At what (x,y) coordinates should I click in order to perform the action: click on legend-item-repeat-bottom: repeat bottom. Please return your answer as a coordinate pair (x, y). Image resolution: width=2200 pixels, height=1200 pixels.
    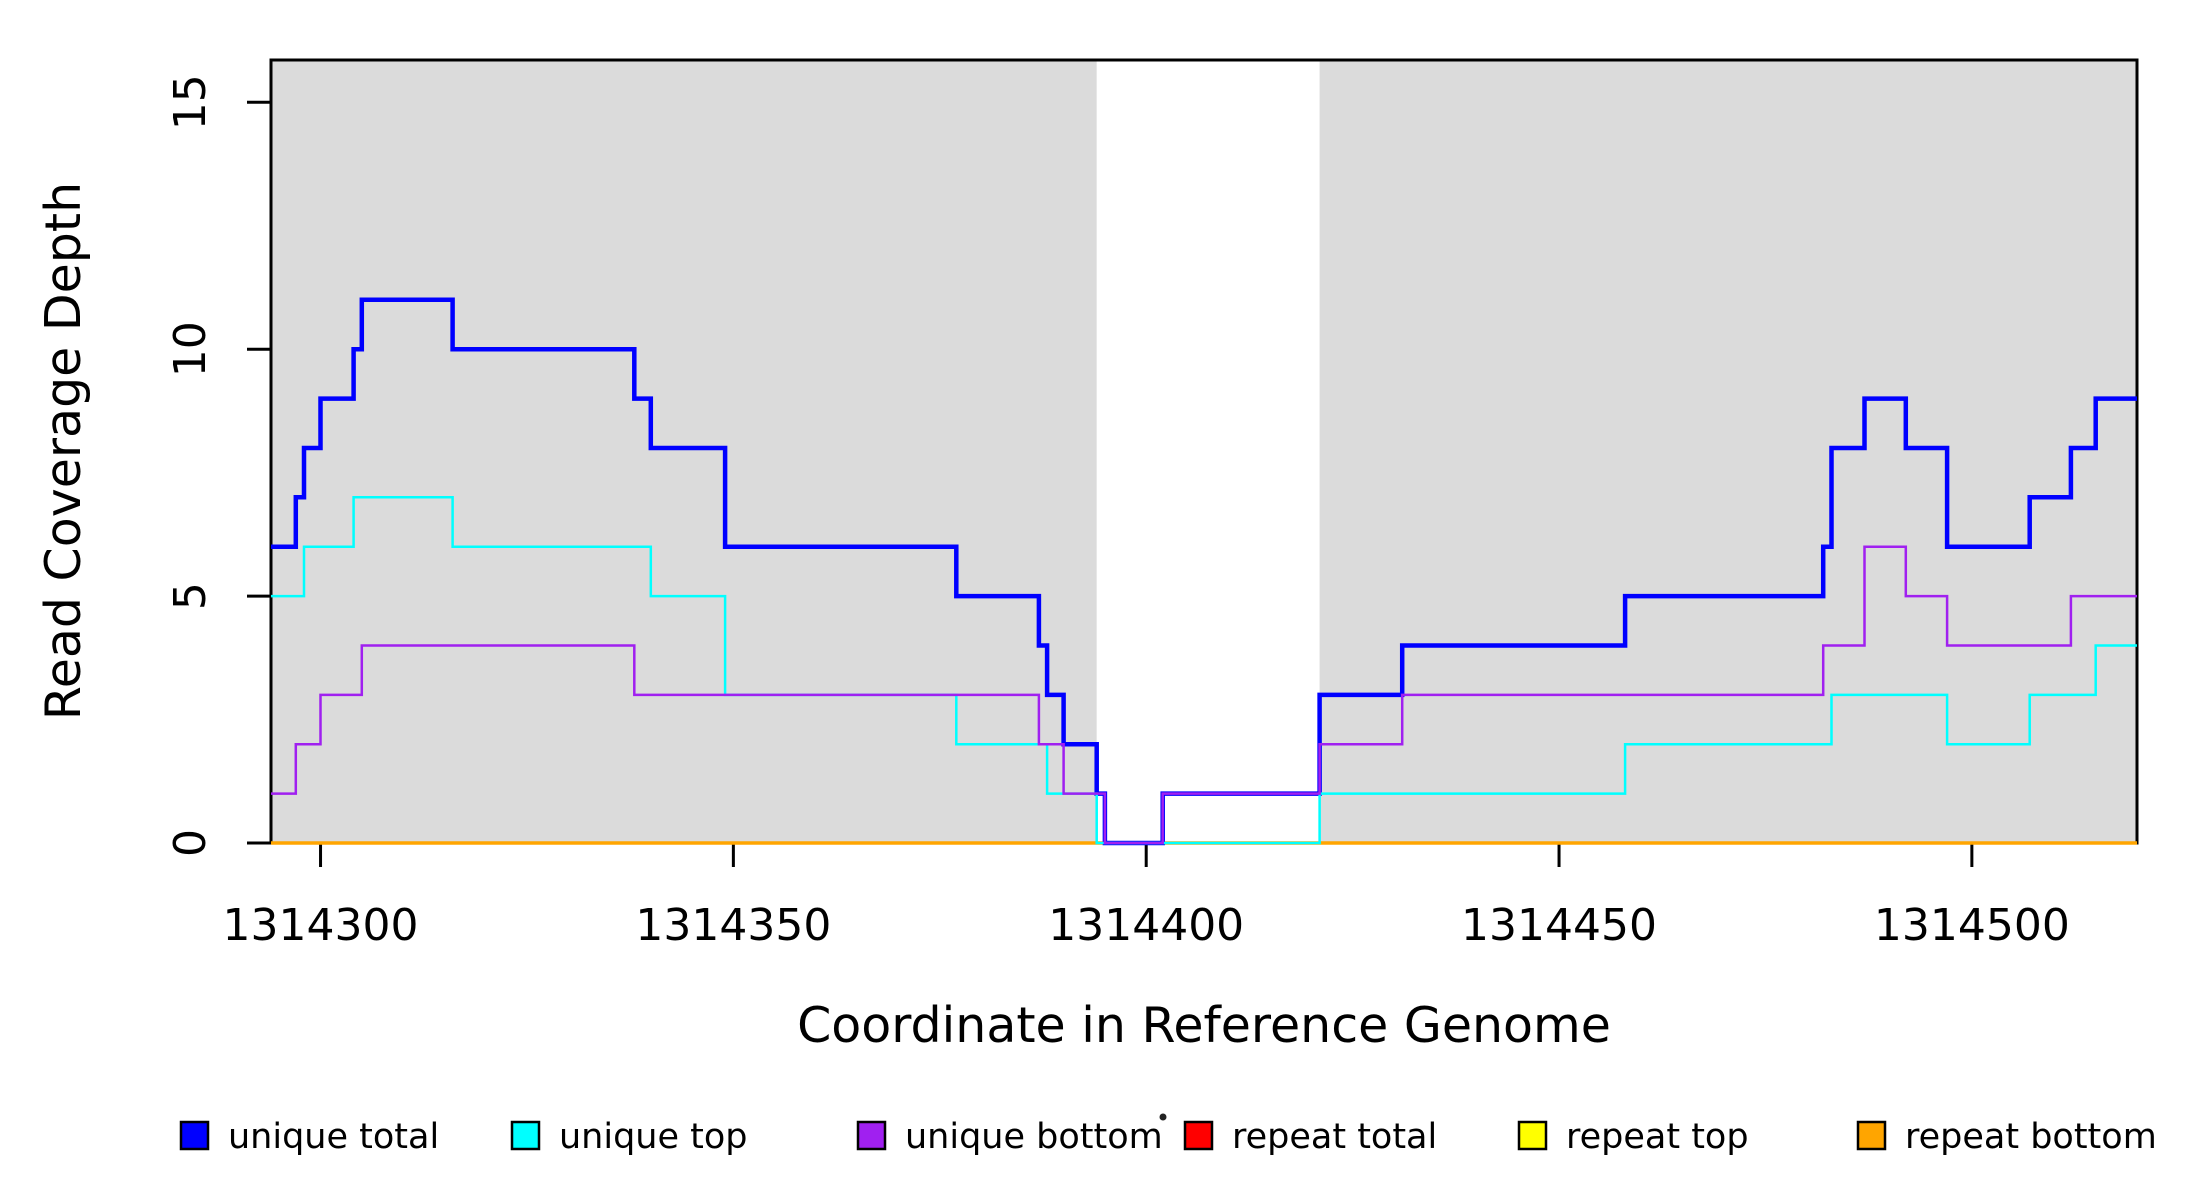
    Looking at the image, I should click on (2006, 1137).